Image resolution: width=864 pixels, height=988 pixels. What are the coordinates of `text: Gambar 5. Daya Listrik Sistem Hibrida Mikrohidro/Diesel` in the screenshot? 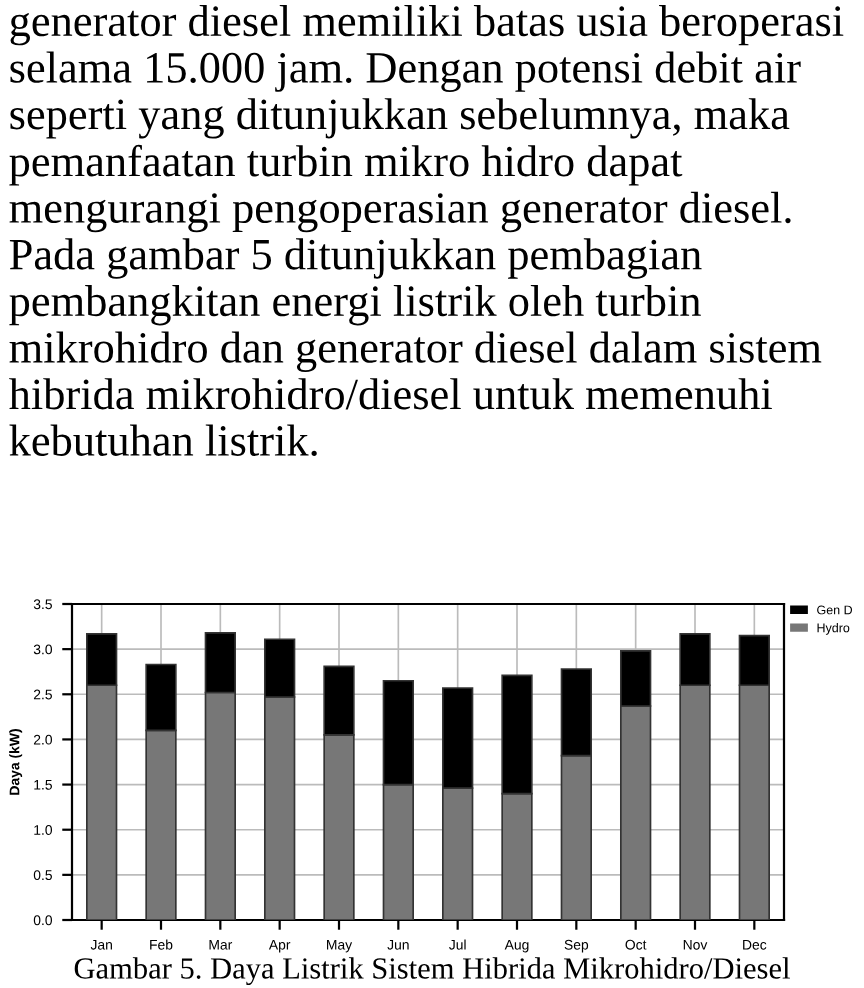 It's located at (432, 971).